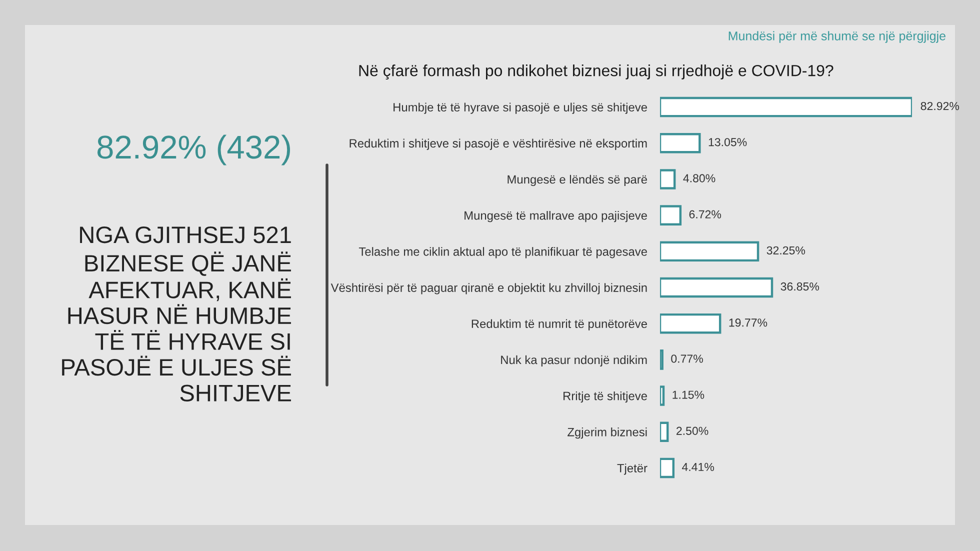 Image resolution: width=980 pixels, height=551 pixels. Describe the element at coordinates (800, 286) in the screenshot. I see `data-label: 36.85%` at that location.